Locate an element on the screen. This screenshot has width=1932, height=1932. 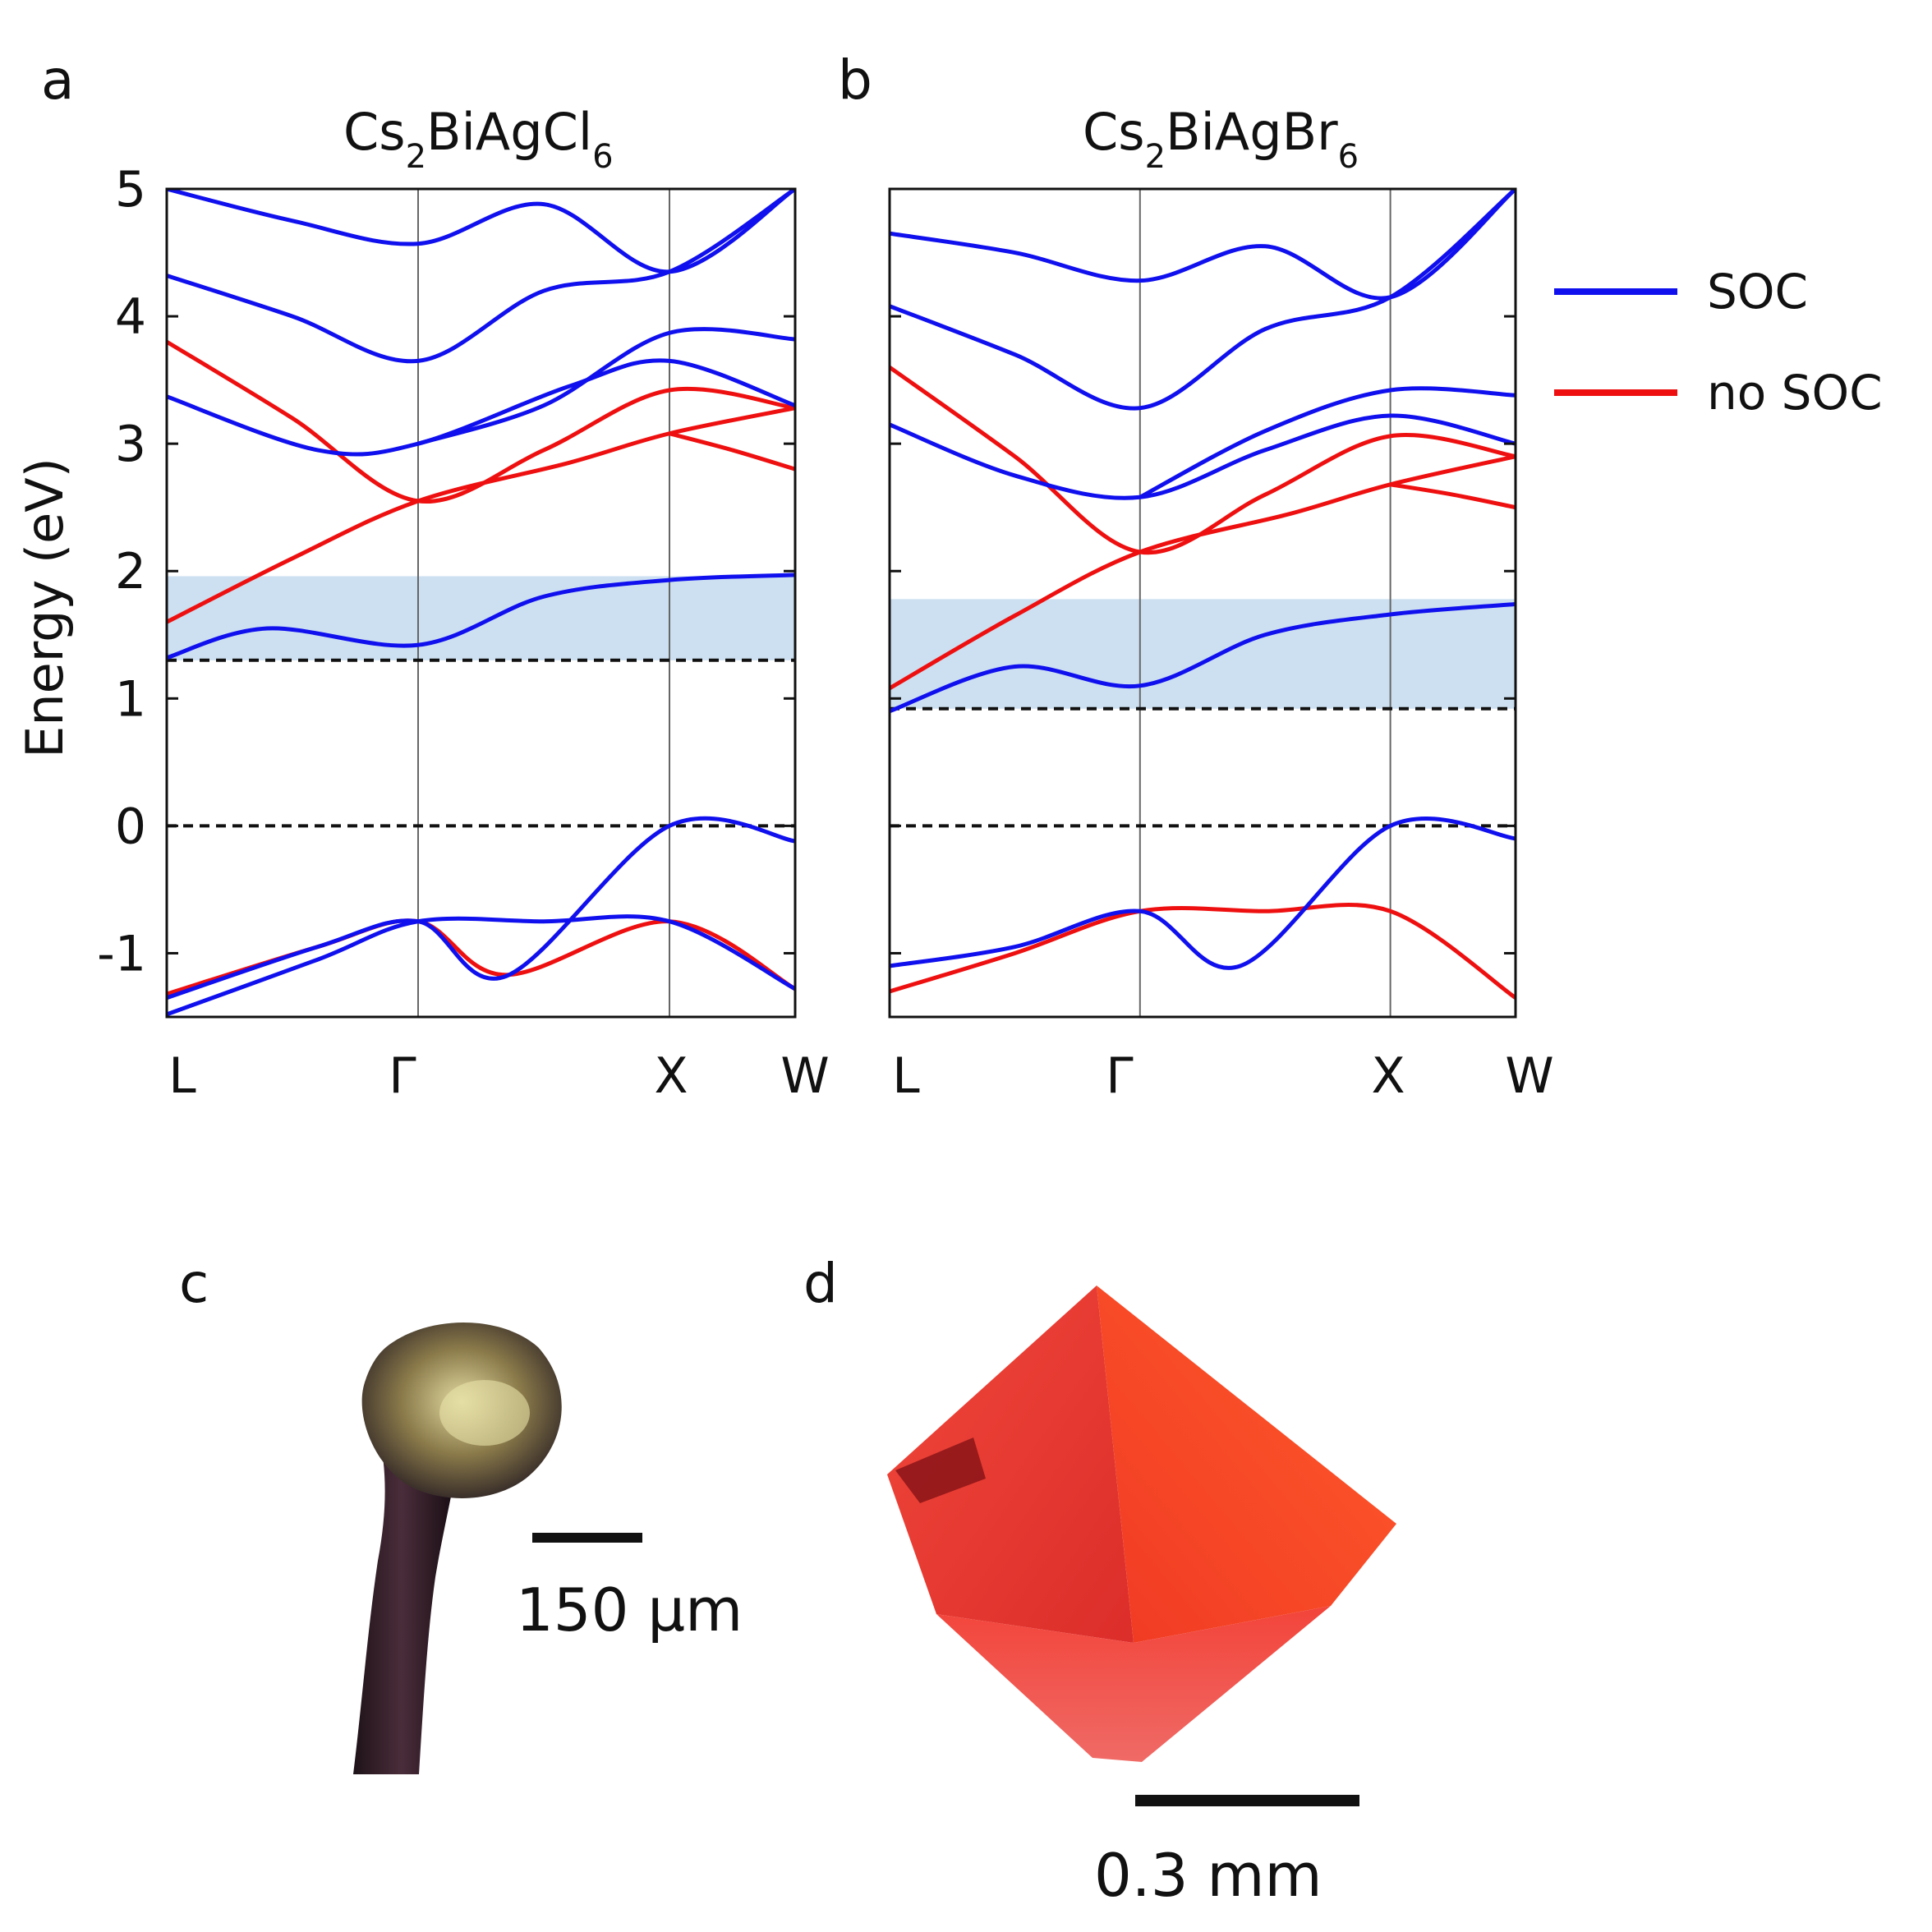
crystal-face-right is located at coordinates (1246, 1464).